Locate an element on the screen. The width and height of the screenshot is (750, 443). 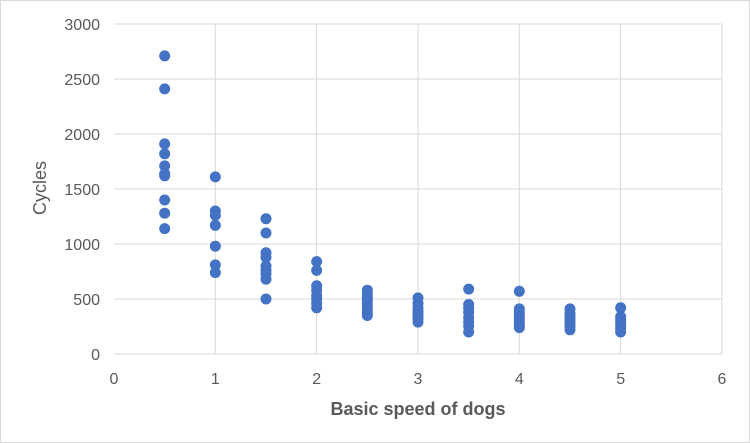
y-tick-label: 500 is located at coordinates (86, 300).